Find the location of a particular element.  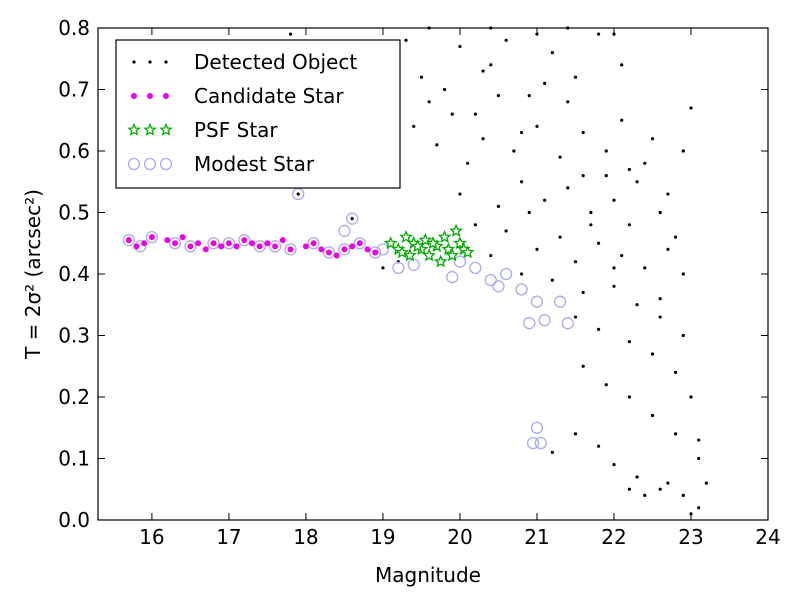

y-tick-label: 0.6 is located at coordinates (74, 151).